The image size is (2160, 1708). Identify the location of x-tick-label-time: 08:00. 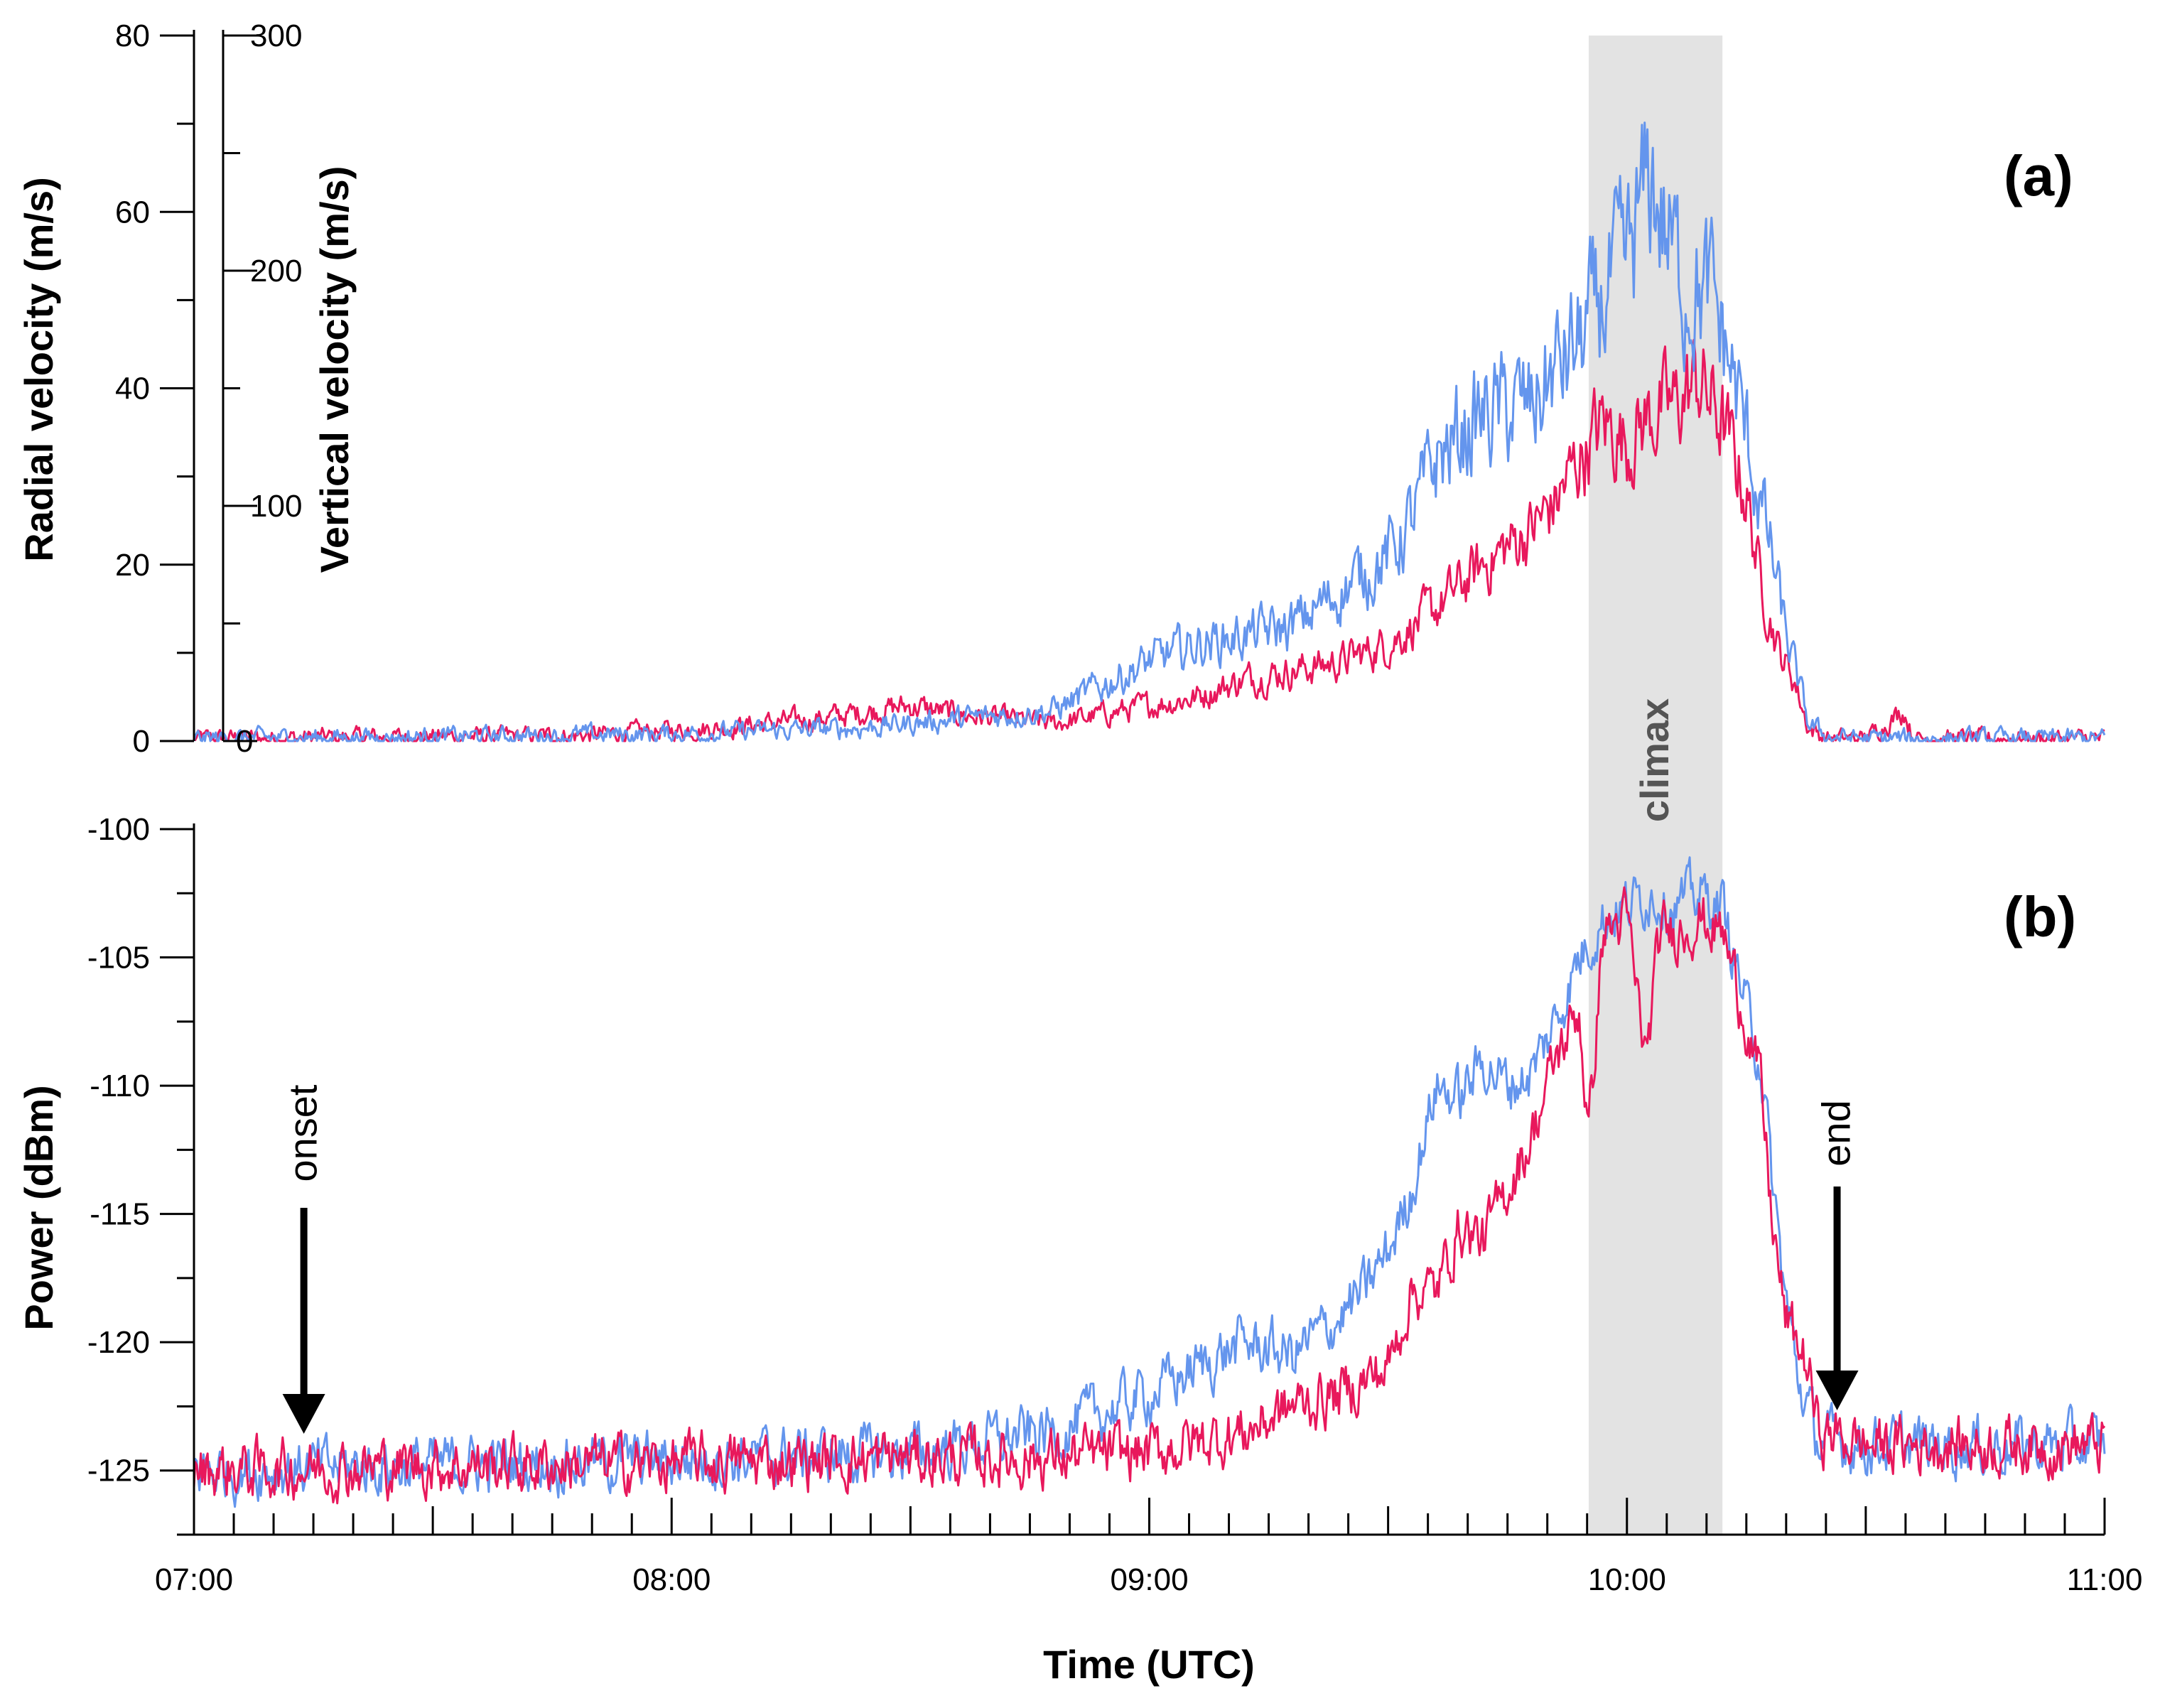
(671, 1579).